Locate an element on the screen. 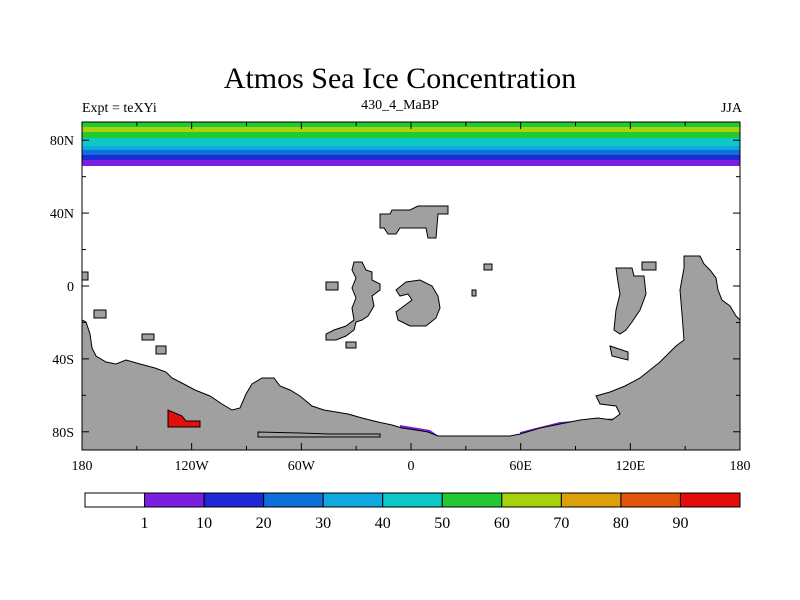 The height and width of the screenshot is (600, 800). y-tick-label: 80S is located at coordinates (63, 433).